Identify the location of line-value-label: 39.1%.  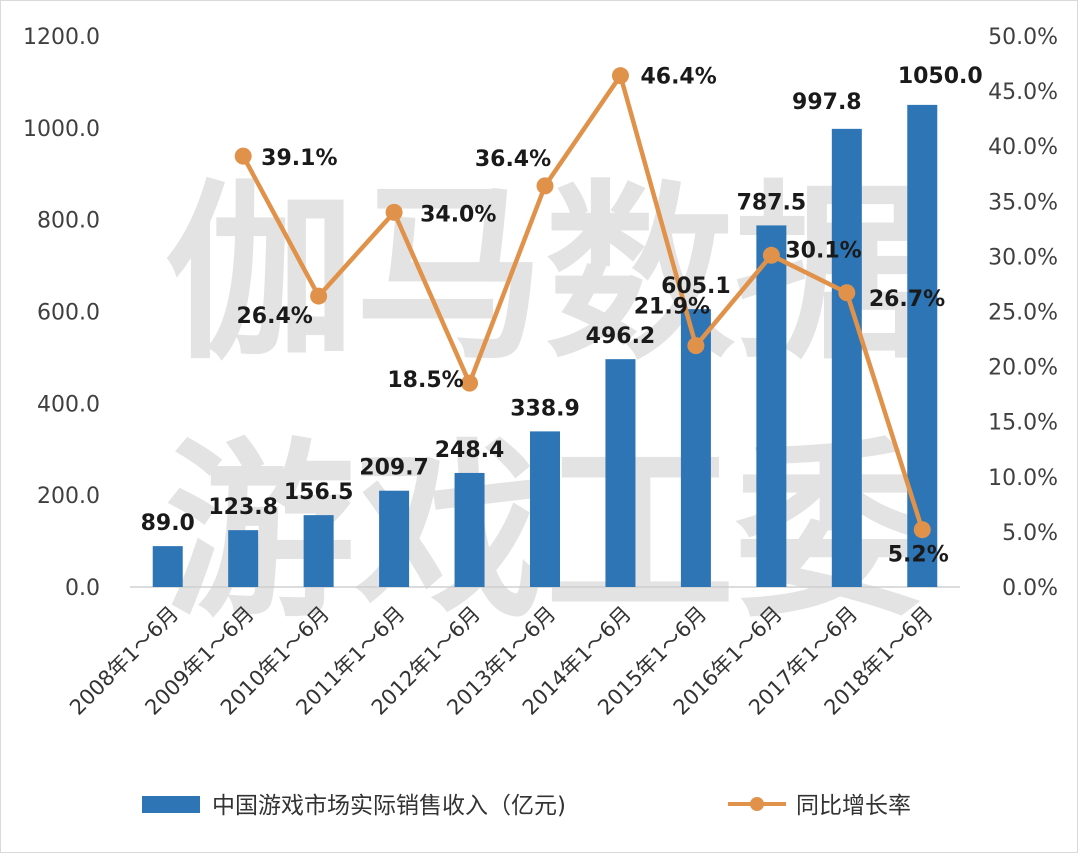
(299, 158).